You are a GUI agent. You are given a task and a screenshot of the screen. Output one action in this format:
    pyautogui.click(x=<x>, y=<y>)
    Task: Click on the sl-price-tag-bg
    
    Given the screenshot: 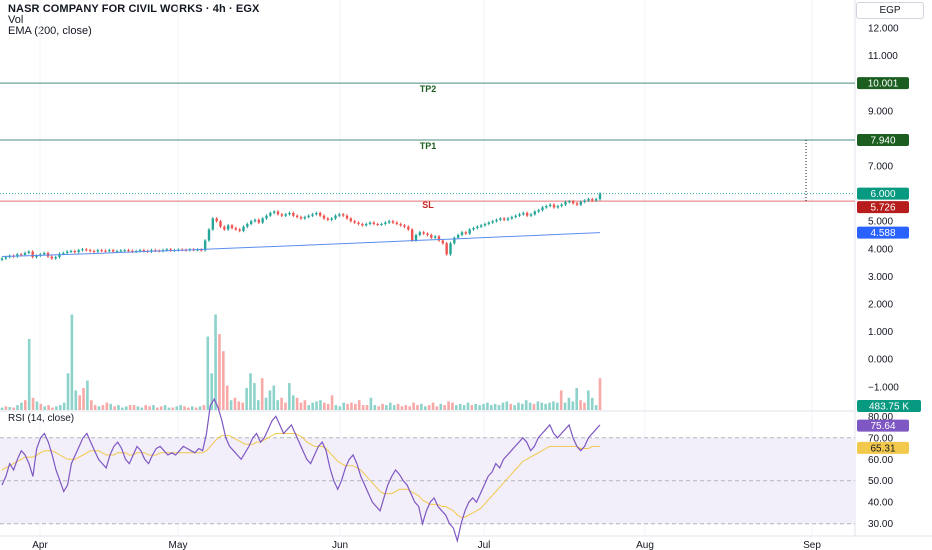 What is the action you would take?
    pyautogui.click(x=883, y=207)
    